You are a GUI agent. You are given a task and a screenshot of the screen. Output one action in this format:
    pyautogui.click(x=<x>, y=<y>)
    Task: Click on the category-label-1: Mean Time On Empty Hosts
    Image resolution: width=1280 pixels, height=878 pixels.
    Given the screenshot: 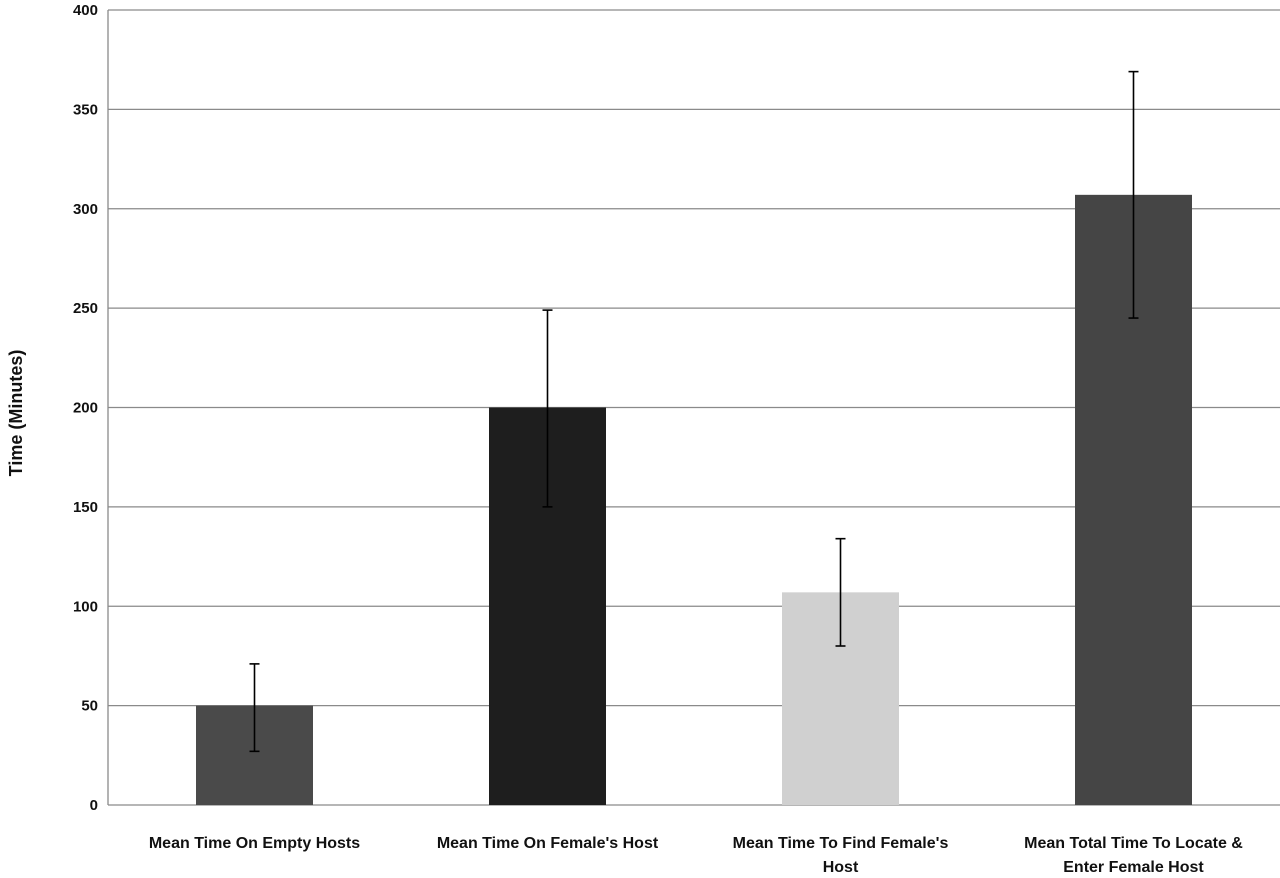 What is the action you would take?
    pyautogui.click(x=254, y=843)
    